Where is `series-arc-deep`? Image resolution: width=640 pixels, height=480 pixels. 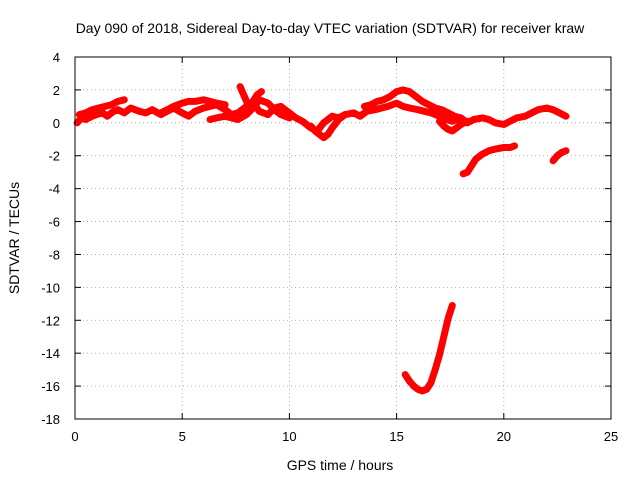 series-arc-deep is located at coordinates (428, 348).